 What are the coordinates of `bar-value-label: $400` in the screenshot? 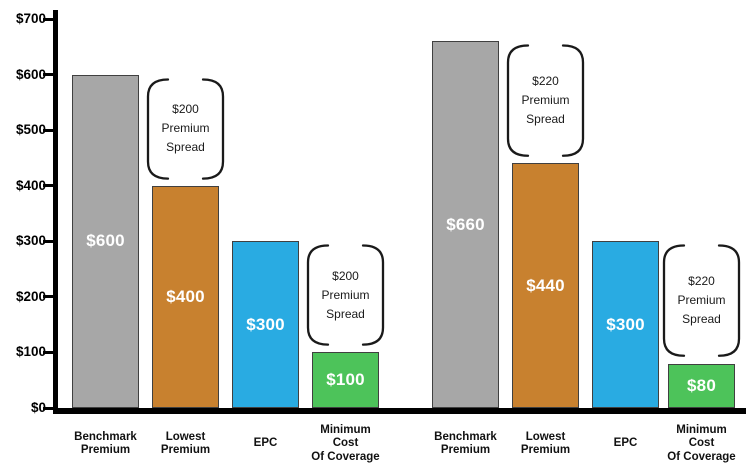 It's located at (185, 296).